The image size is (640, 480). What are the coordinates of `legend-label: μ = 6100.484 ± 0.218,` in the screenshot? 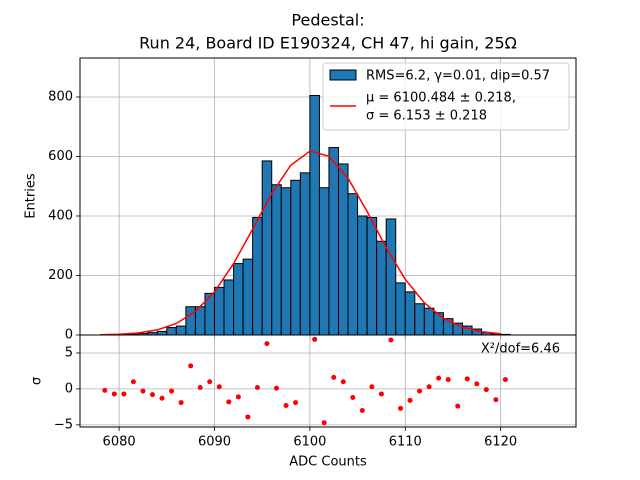 It's located at (441, 98).